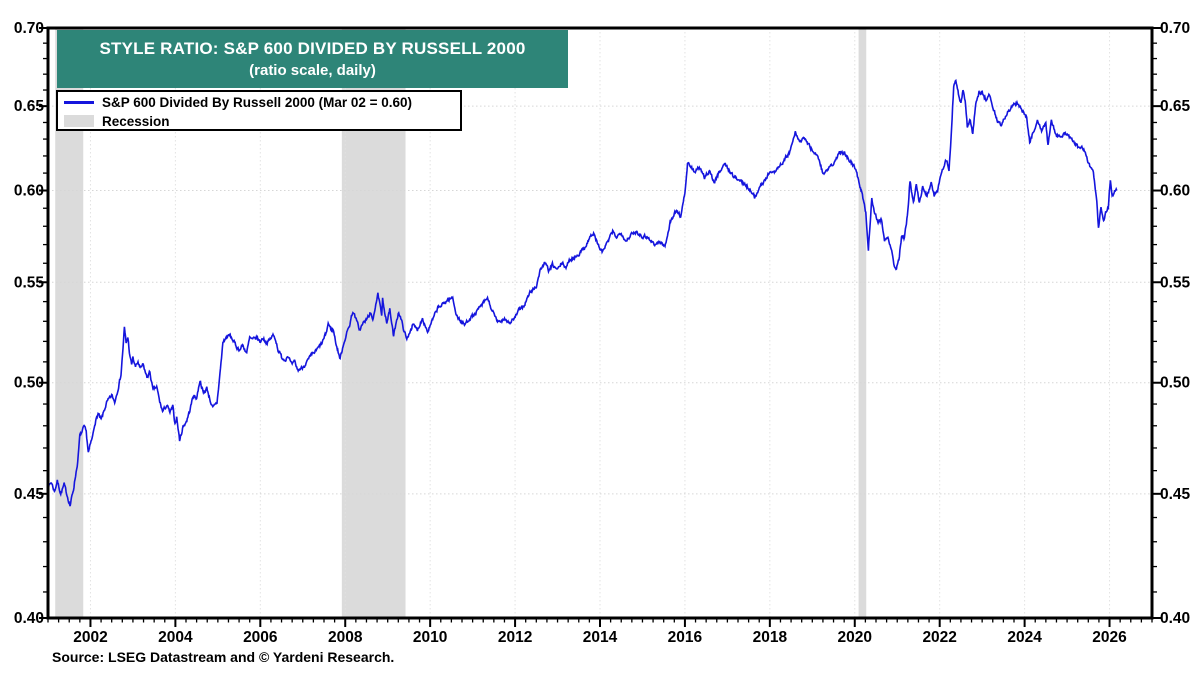 This screenshot has height=675, width=1200. What do you see at coordinates (29, 282) in the screenshot?
I see `y-axis-label-left: 0.55` at bounding box center [29, 282].